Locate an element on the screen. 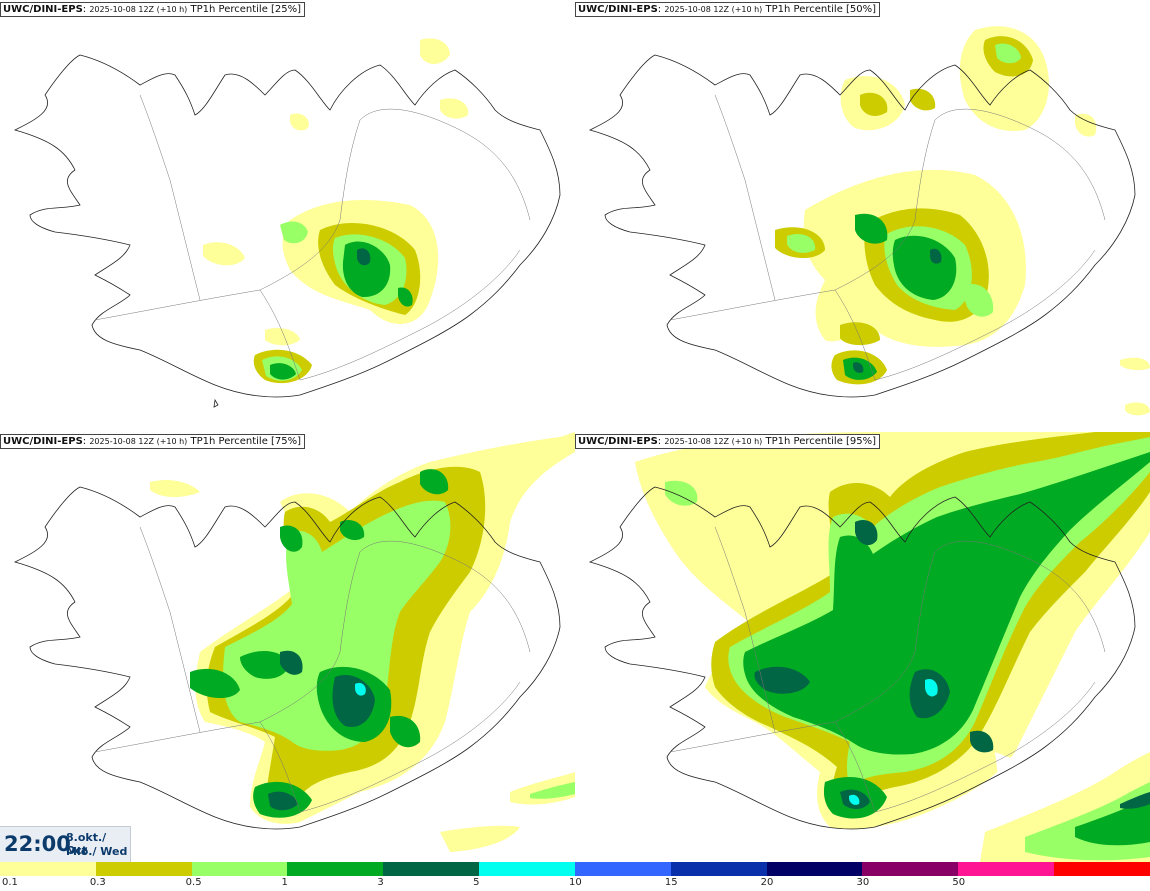 The height and width of the screenshot is (891, 1150). valid-date-line2: Mið./ Wed is located at coordinates (97, 851).